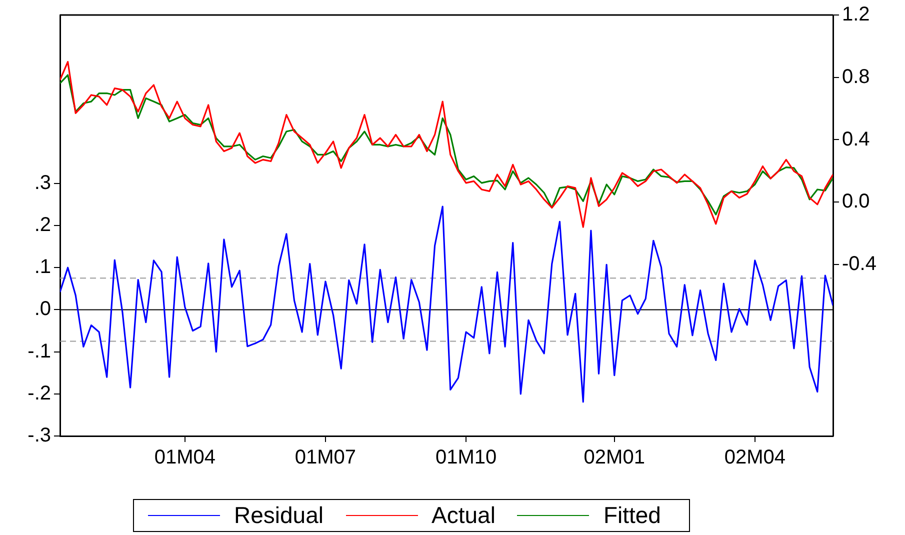  Describe the element at coordinates (856, 201) in the screenshot. I see `y2-tick-label: 0.0` at that location.